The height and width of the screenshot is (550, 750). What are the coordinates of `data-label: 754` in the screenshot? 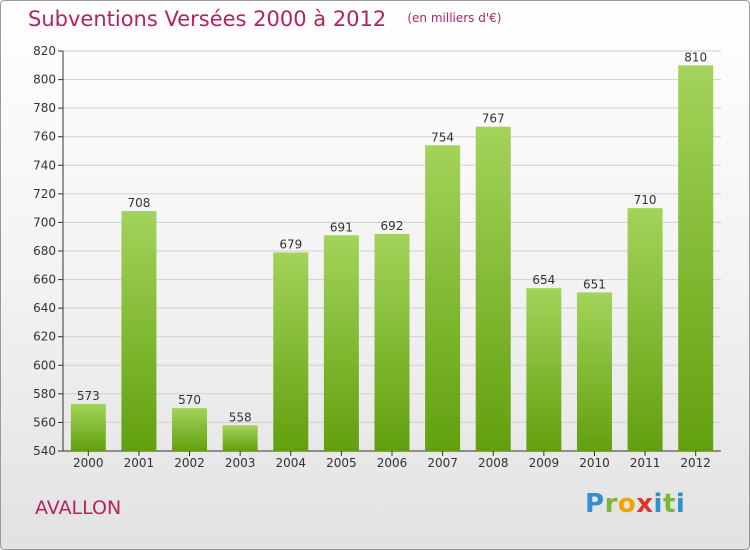 It's located at (442, 137).